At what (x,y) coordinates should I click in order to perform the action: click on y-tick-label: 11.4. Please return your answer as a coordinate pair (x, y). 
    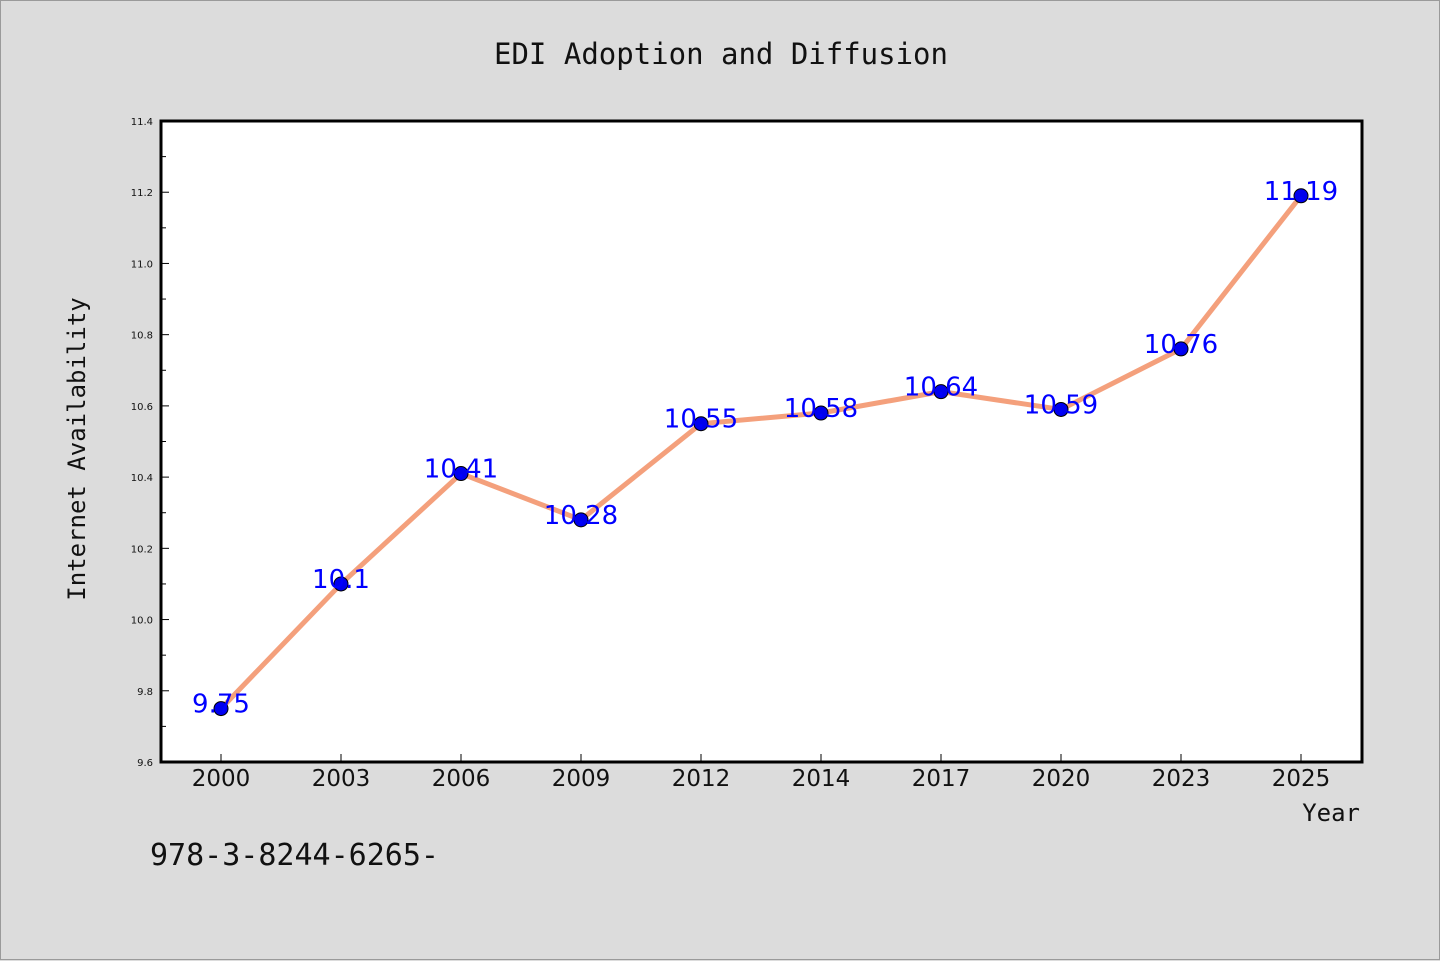
    Looking at the image, I should click on (142, 122).